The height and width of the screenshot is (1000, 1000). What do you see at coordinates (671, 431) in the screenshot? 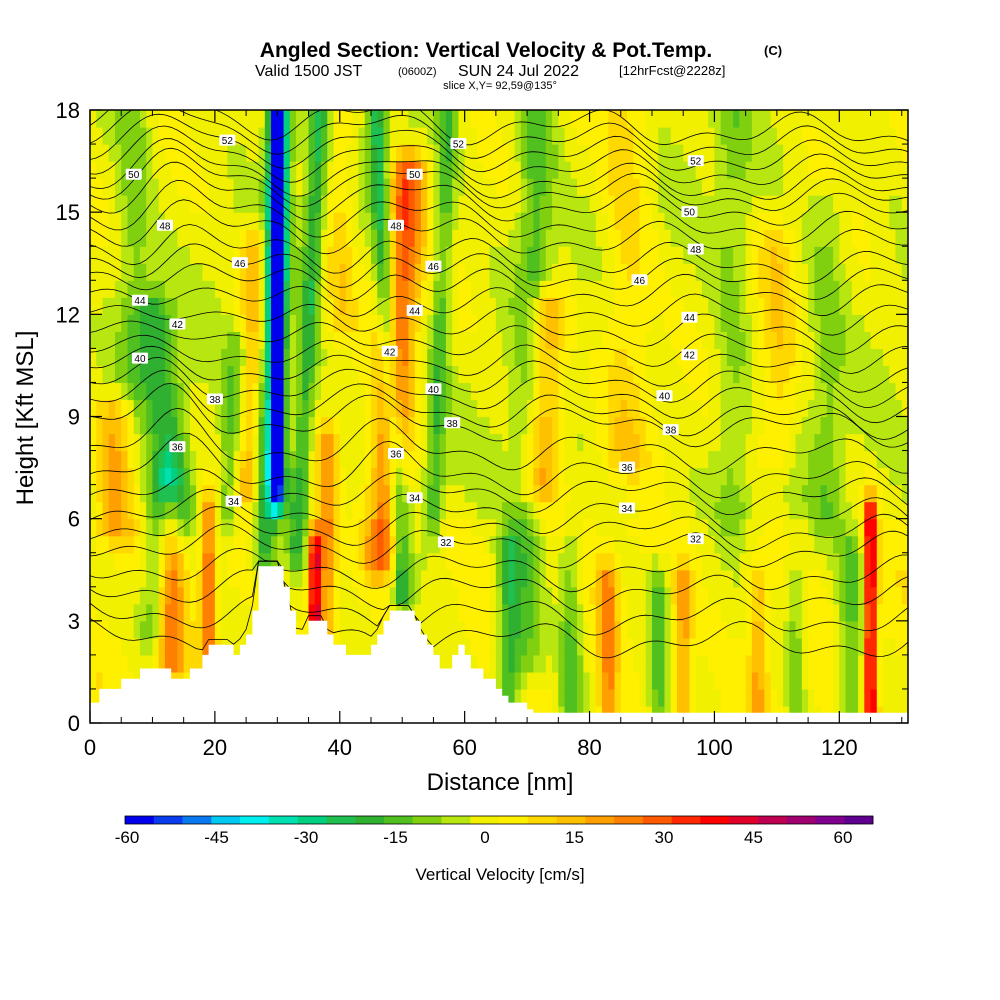
I see `contour-label: 38` at bounding box center [671, 431].